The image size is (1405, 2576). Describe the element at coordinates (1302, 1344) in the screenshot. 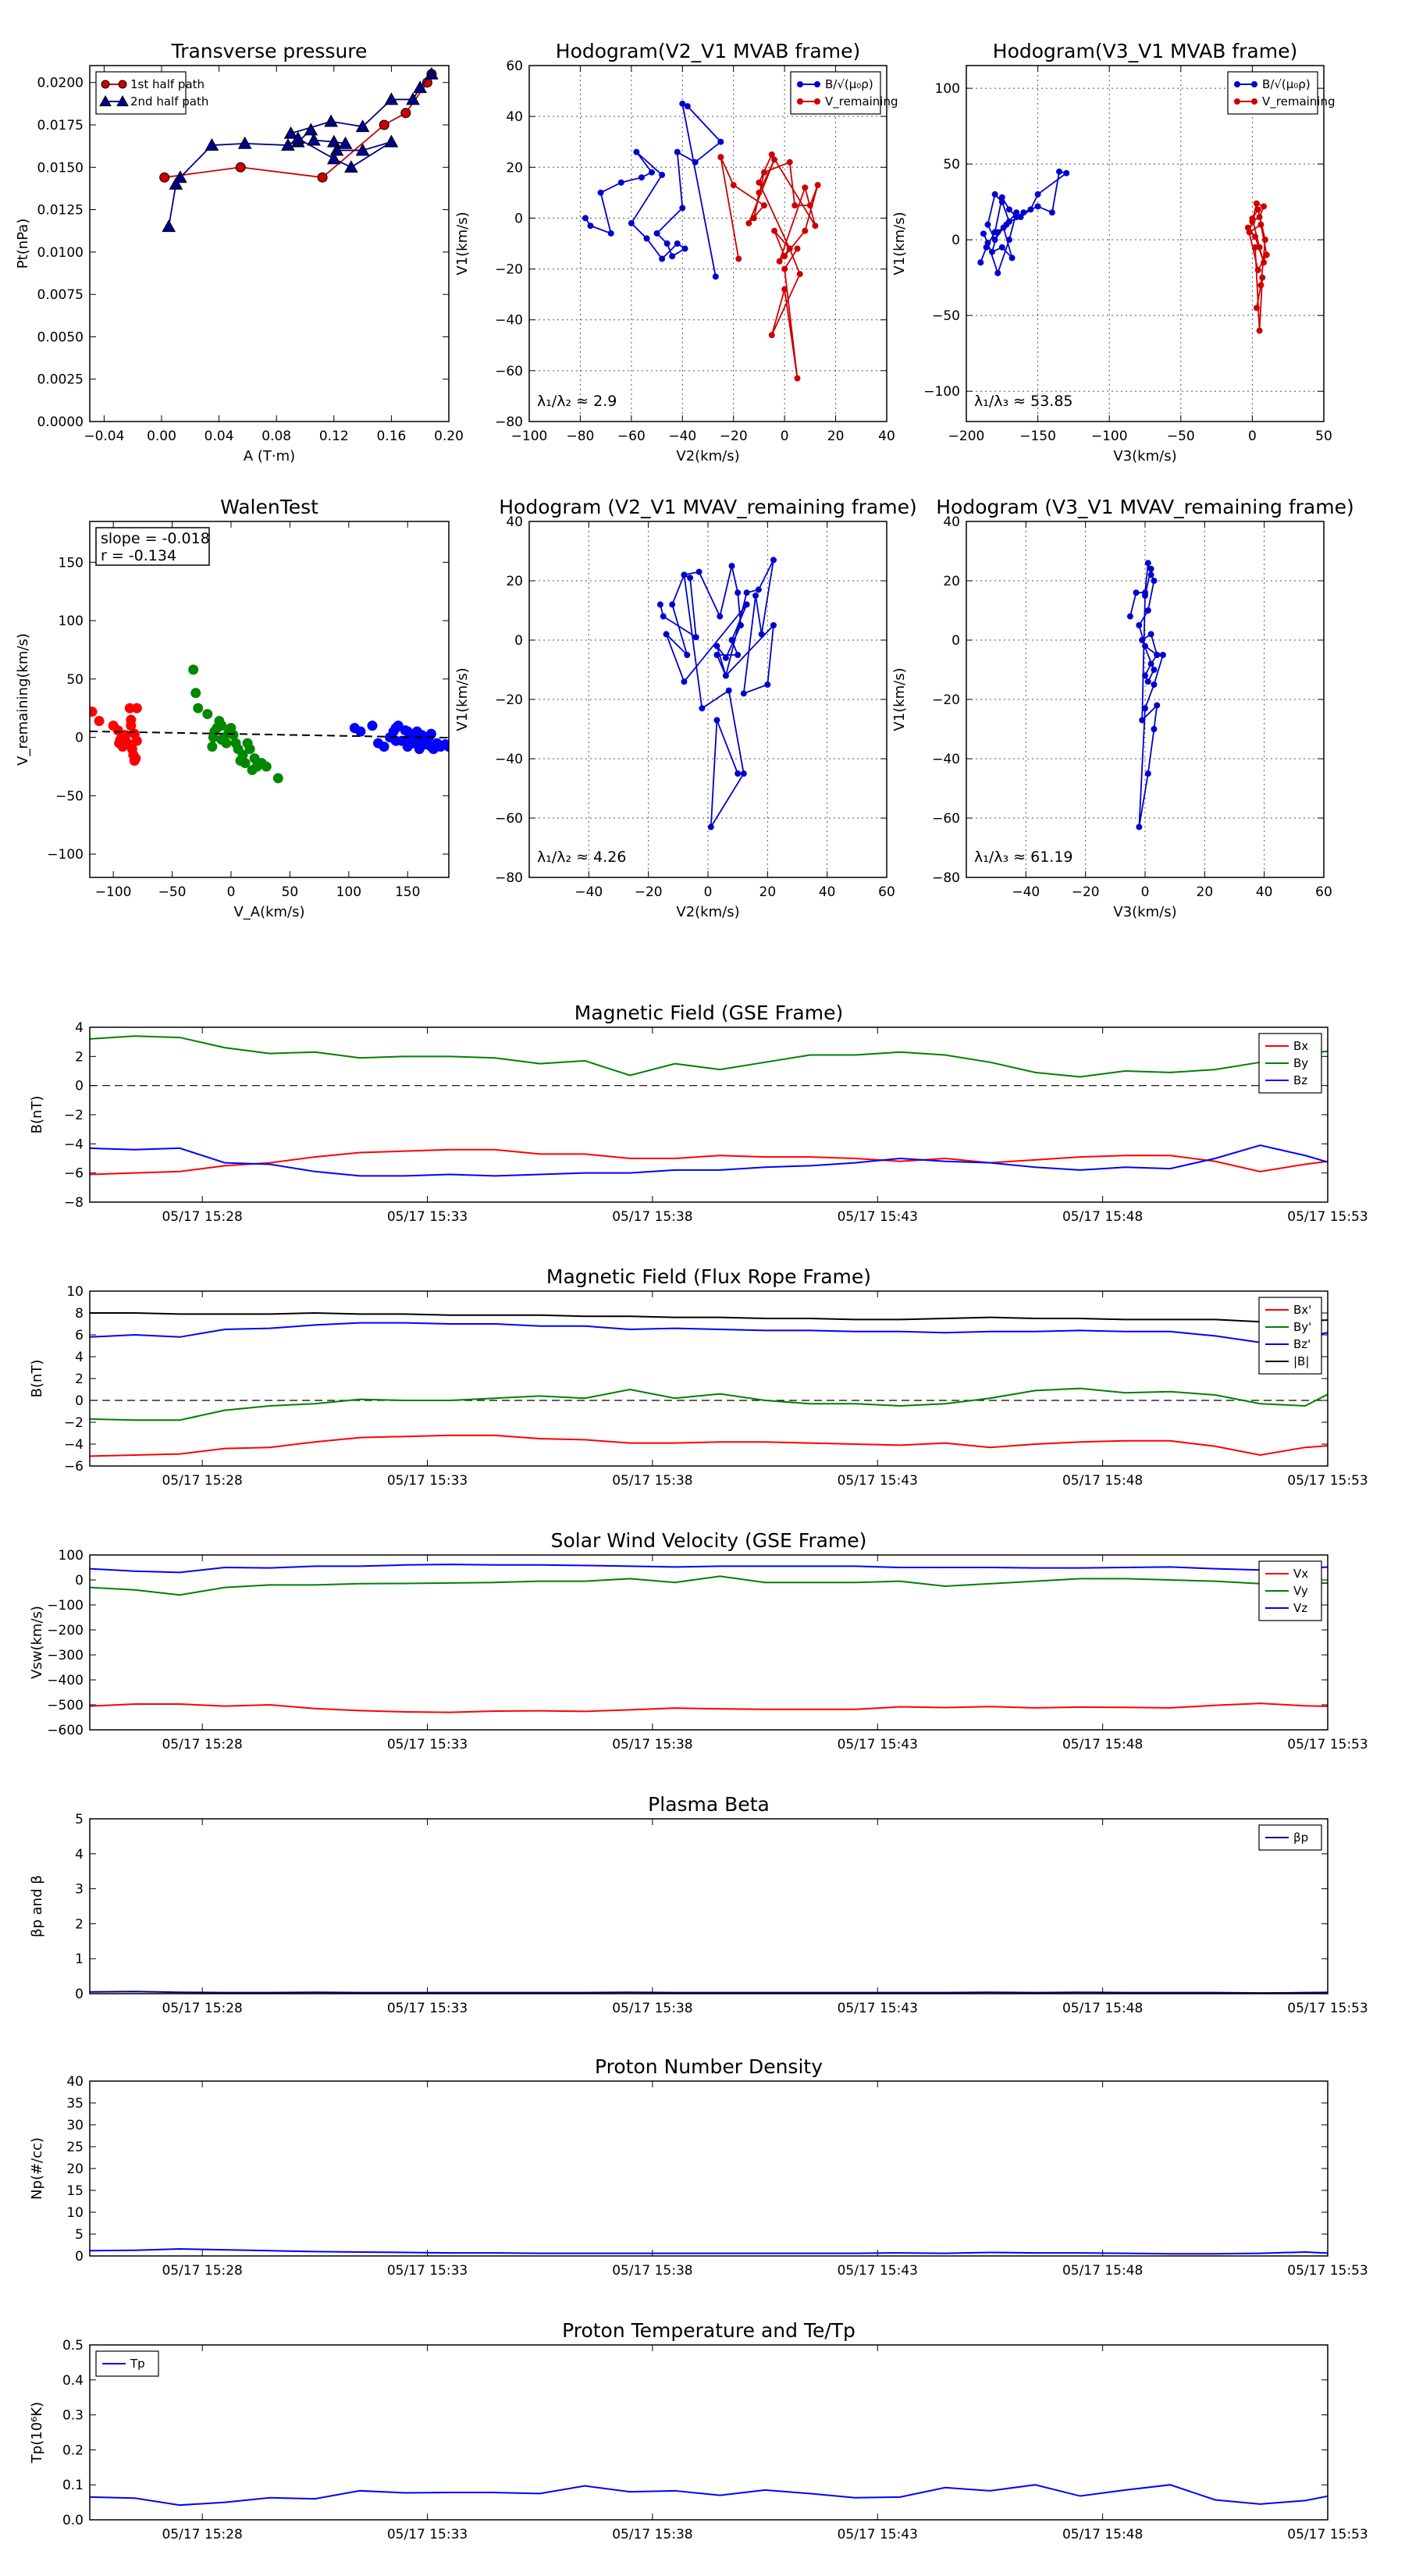

I see `legend-label: Bz'` at that location.